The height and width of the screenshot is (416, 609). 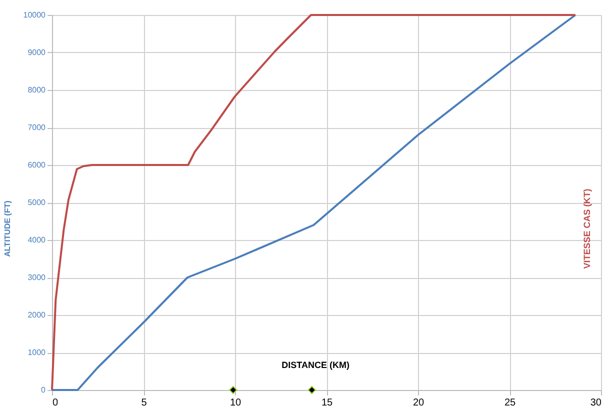 I want to click on y2-axis-title: VITESSE CAS (KT), so click(x=587, y=228).